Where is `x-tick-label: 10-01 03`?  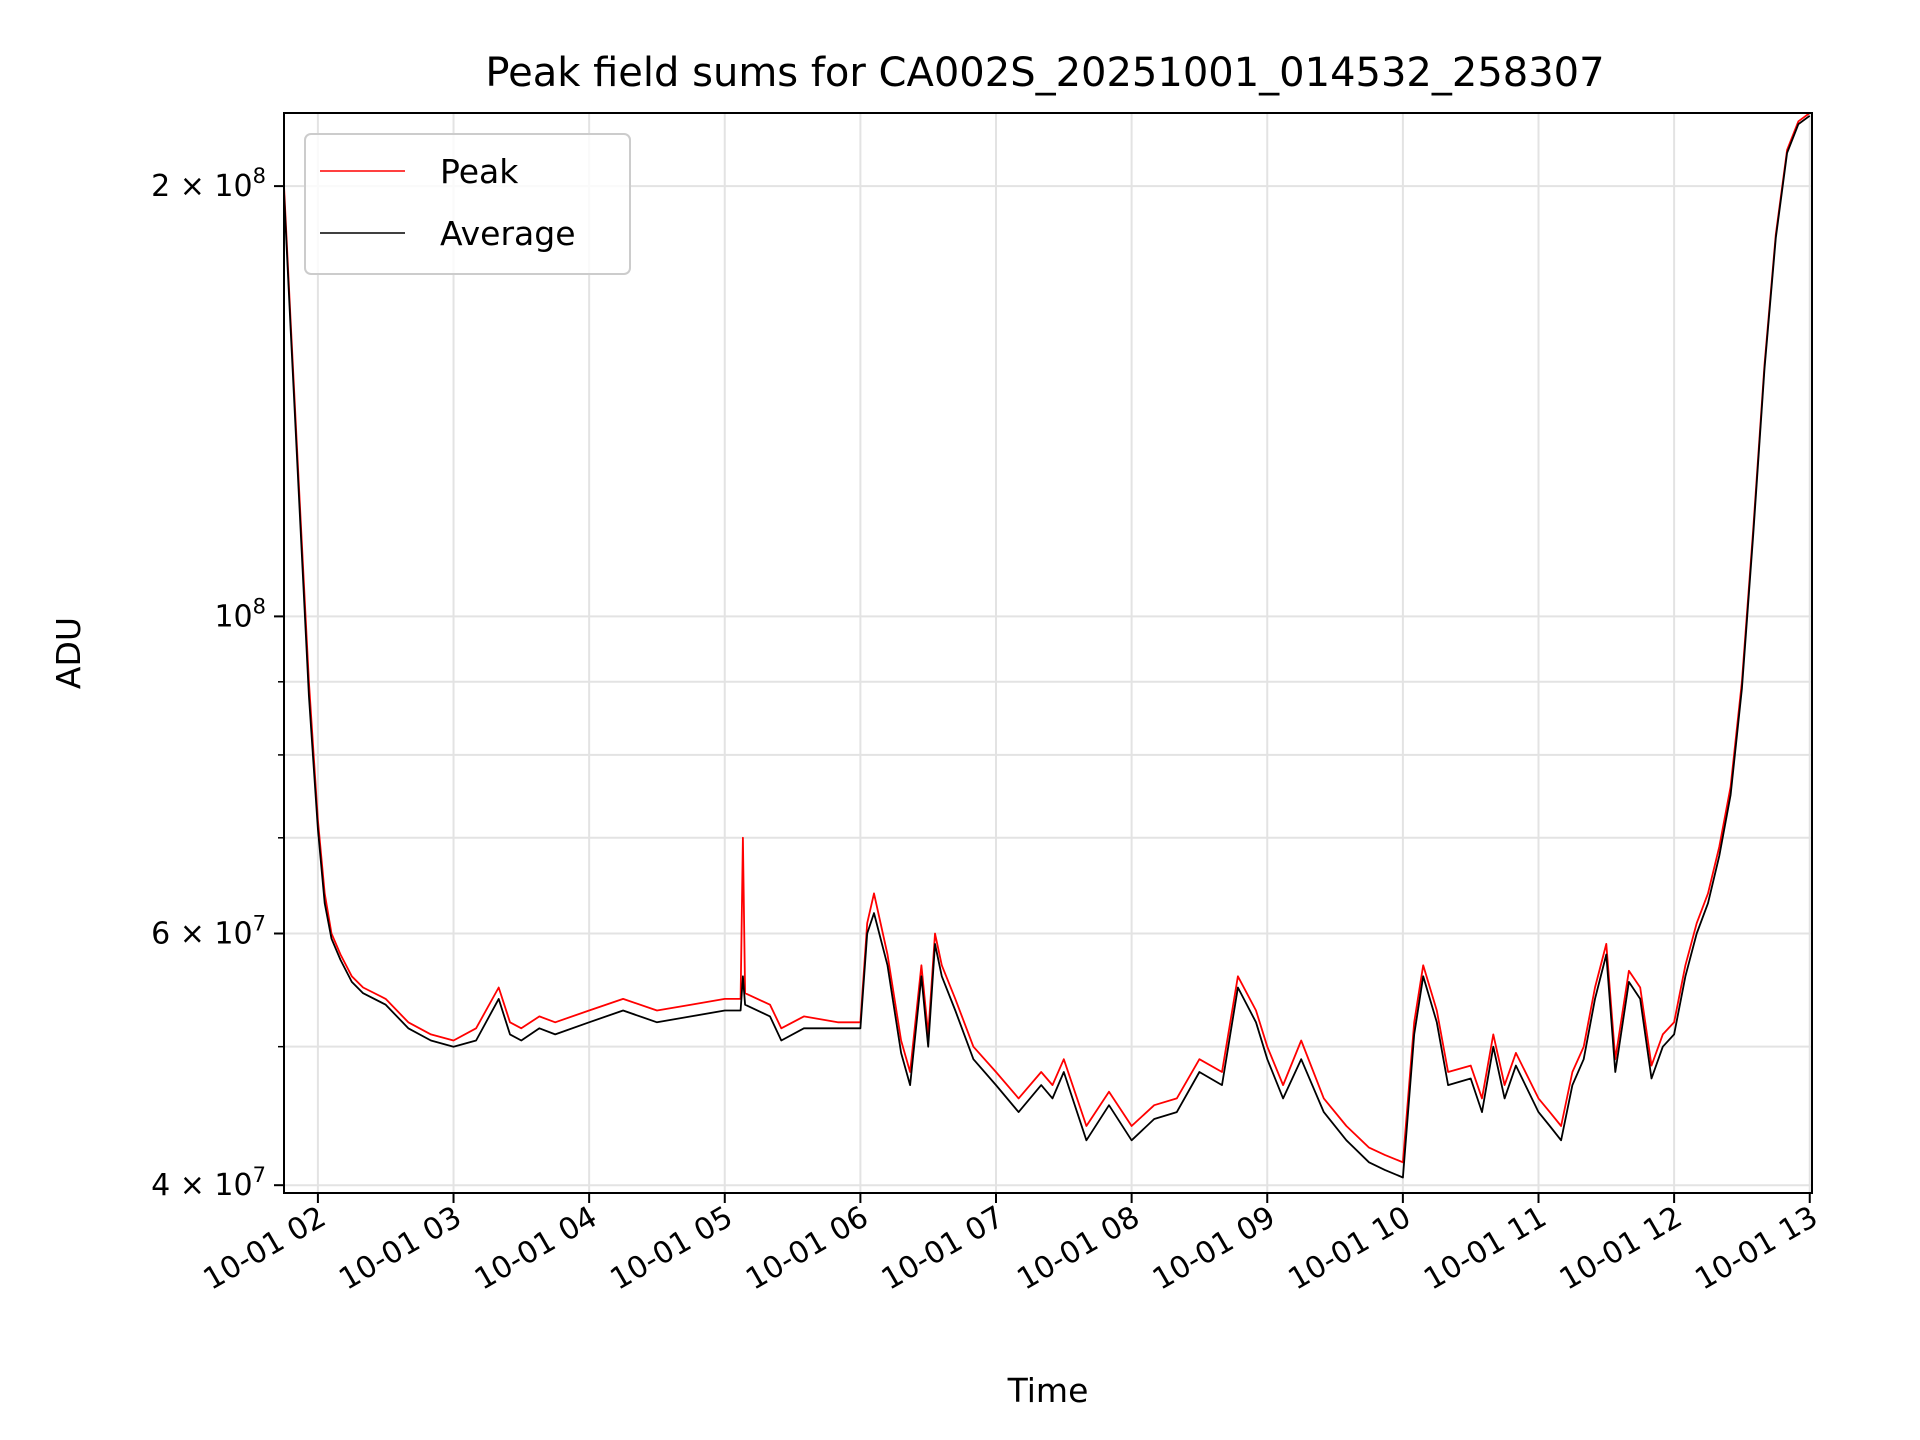 x-tick-label: 10-01 03 is located at coordinates (400, 1249).